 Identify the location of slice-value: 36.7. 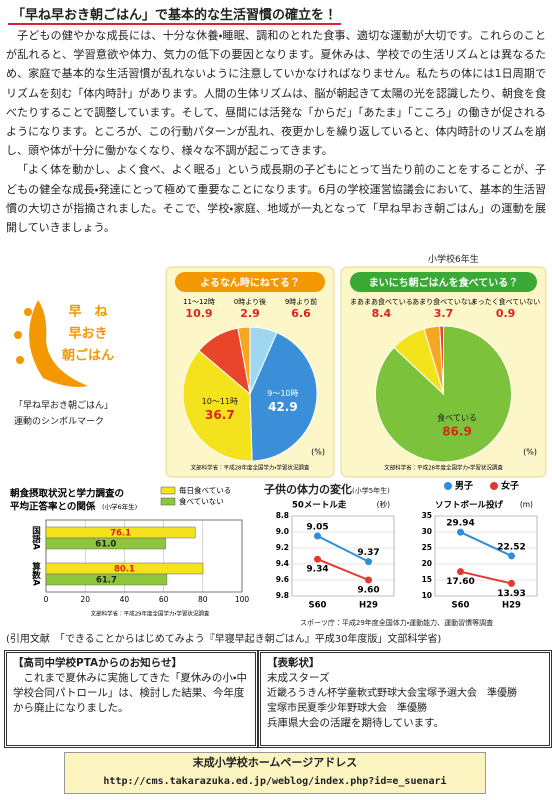
(220, 415).